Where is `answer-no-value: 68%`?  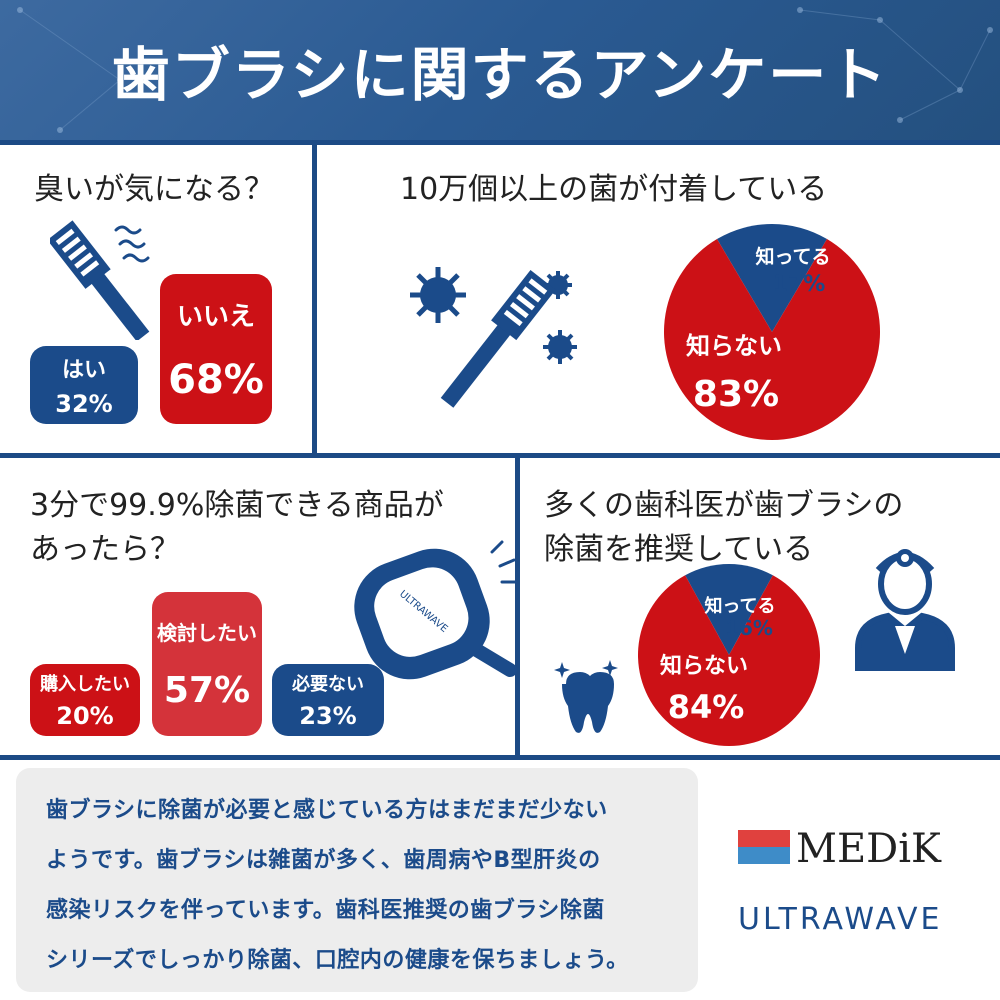 answer-no-value: 68% is located at coordinates (216, 379).